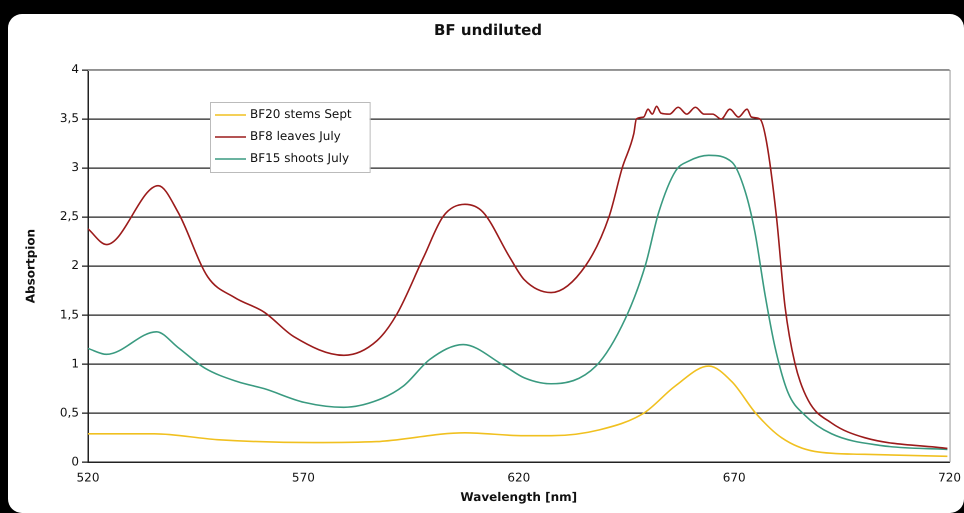  What do you see at coordinates (75, 461) in the screenshot?
I see `y-tick-label: 0` at bounding box center [75, 461].